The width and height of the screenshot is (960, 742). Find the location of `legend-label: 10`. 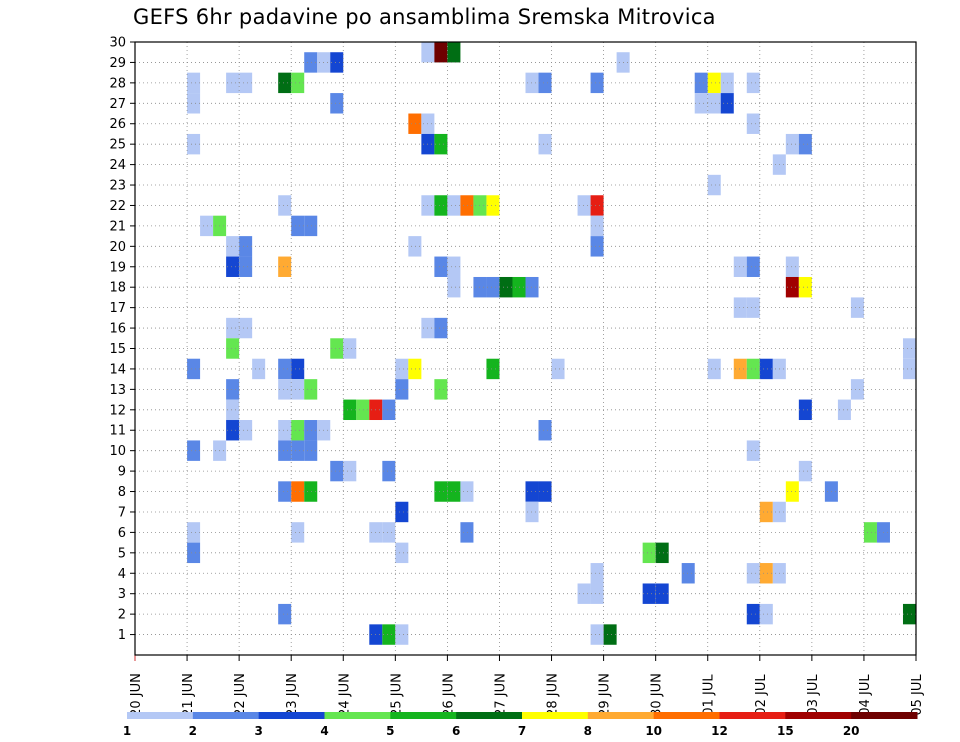

legend-label: 10 is located at coordinates (653, 731).